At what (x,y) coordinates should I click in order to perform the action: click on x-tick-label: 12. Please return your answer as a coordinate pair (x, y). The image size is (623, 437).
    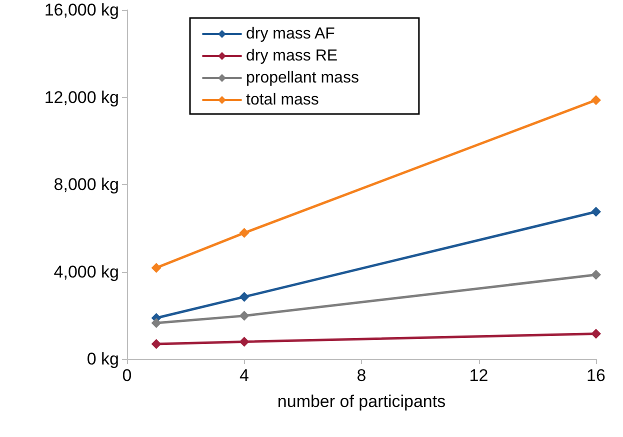
    Looking at the image, I should click on (478, 375).